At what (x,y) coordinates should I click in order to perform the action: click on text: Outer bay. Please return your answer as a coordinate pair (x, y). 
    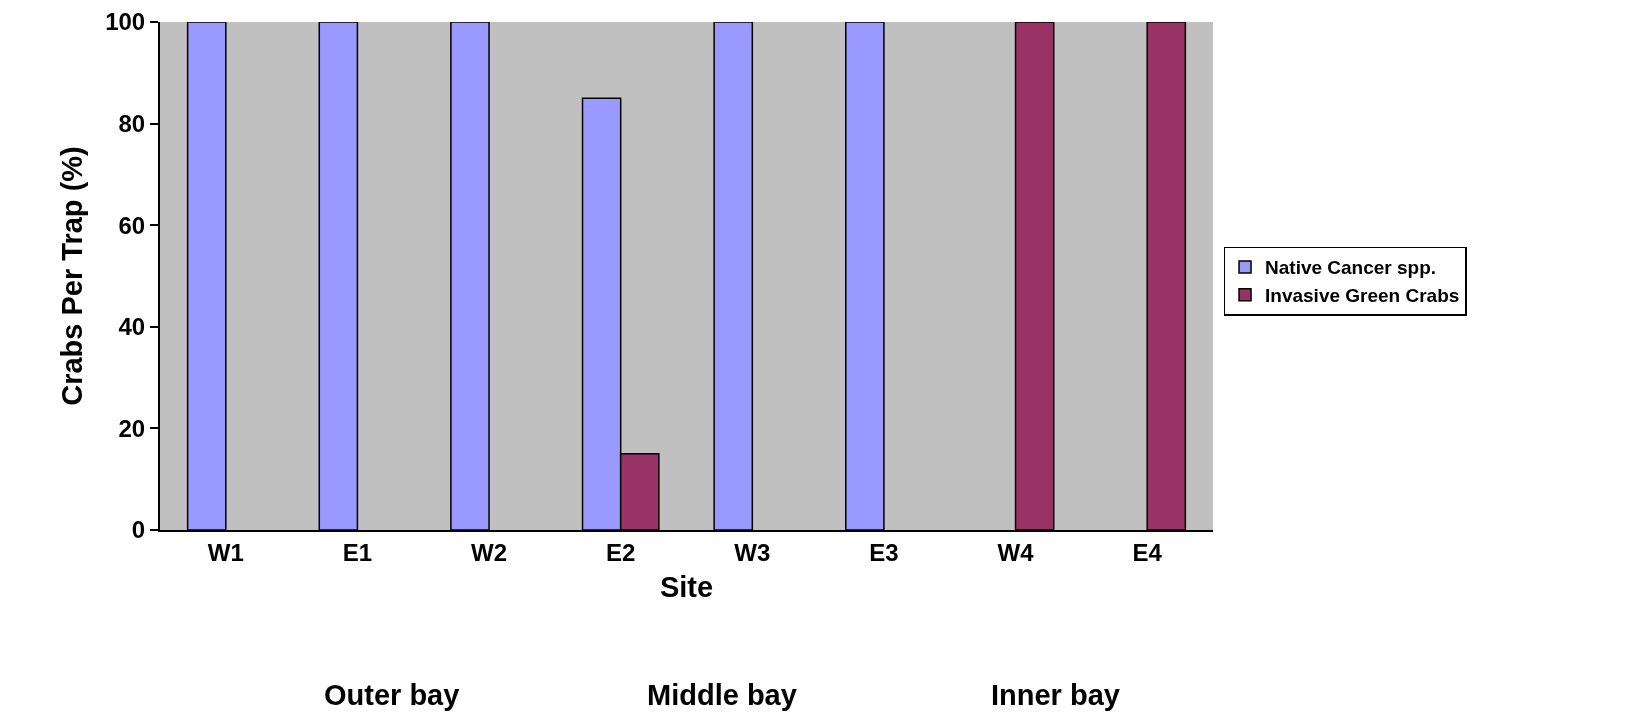
    Looking at the image, I should click on (392, 695).